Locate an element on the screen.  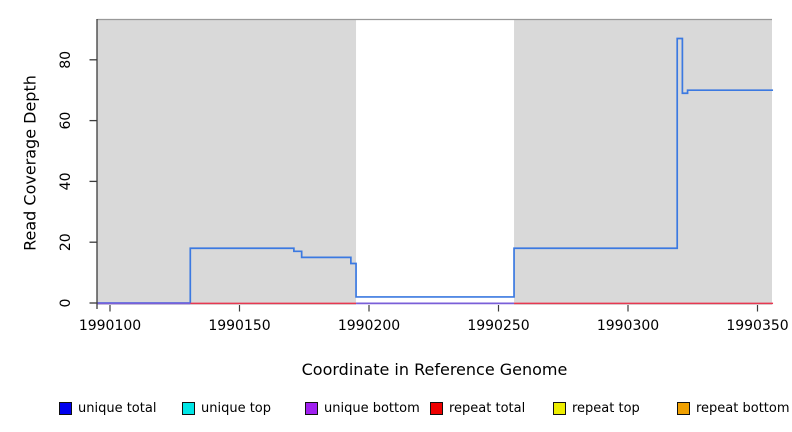
legend-item-repeat-total: repeat total is located at coordinates (477, 408).